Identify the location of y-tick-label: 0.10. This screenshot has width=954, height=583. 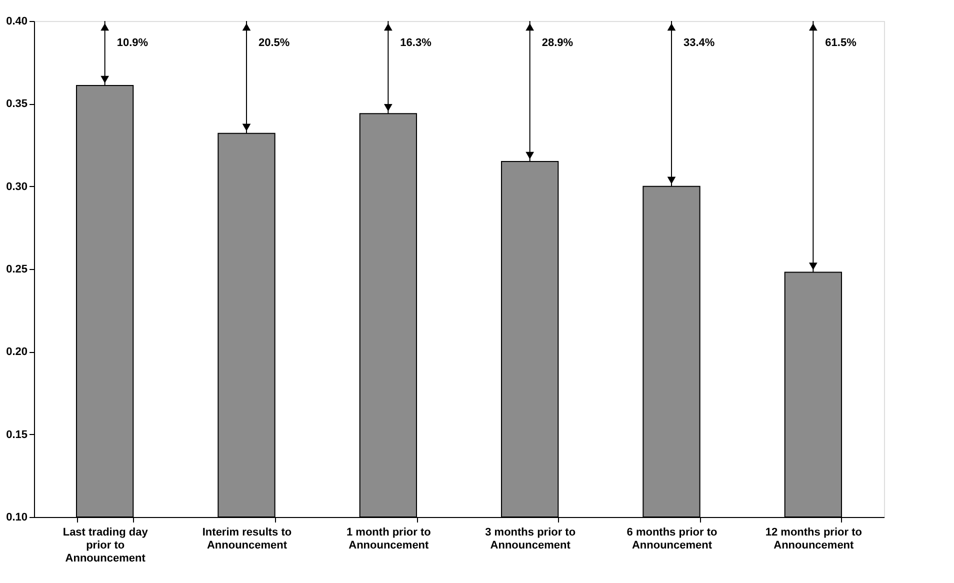
(17, 518).